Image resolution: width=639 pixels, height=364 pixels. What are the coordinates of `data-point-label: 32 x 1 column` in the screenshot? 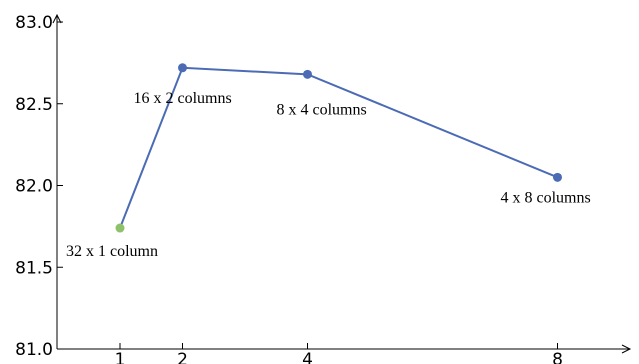 It's located at (112, 251).